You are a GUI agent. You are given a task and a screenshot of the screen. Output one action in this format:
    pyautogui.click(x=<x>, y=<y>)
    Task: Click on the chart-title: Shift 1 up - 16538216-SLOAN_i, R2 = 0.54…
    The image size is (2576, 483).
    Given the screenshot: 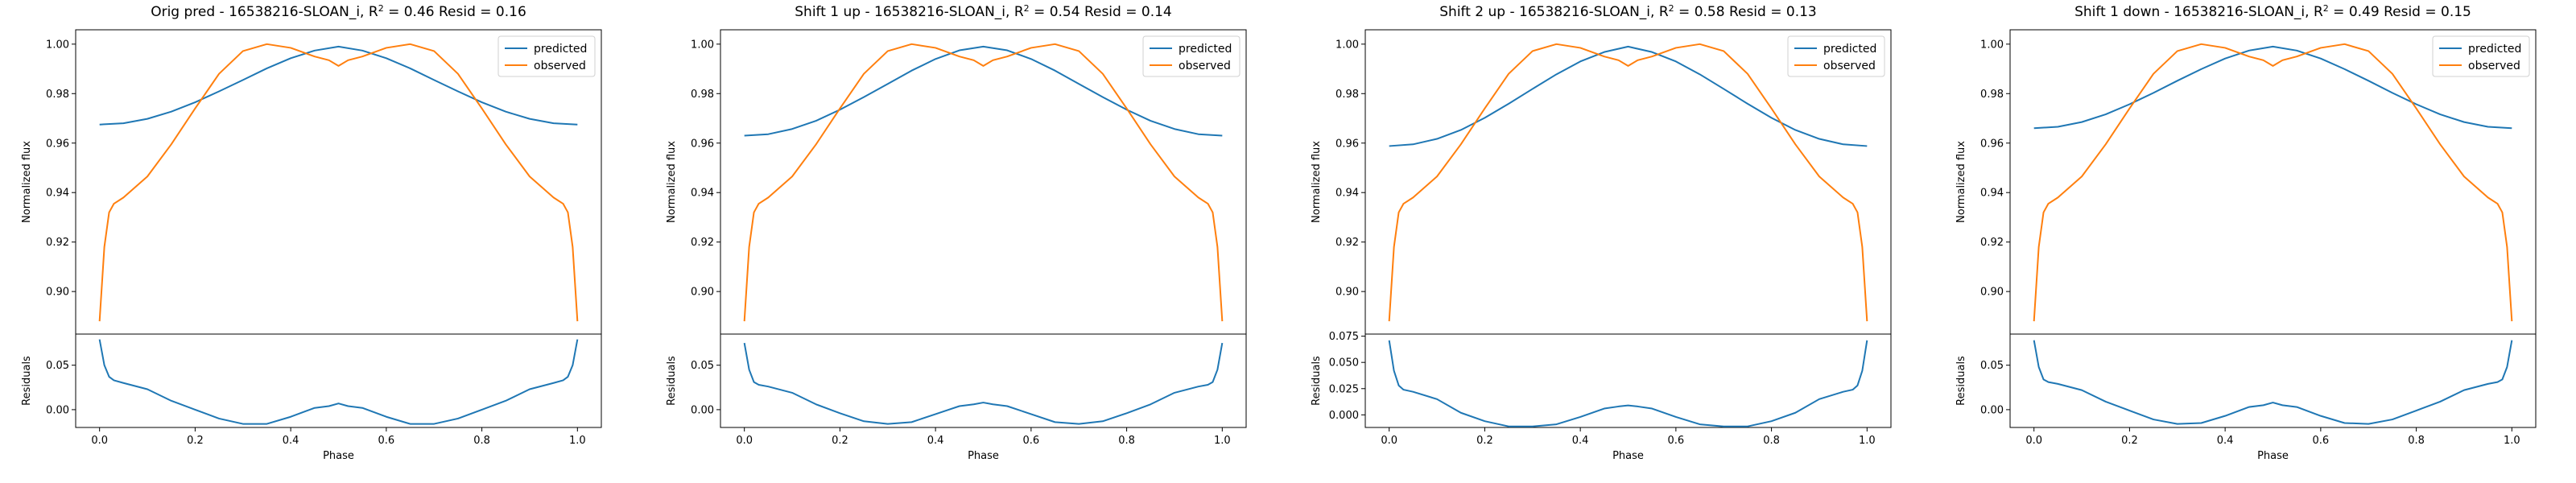 What is the action you would take?
    pyautogui.click(x=983, y=11)
    